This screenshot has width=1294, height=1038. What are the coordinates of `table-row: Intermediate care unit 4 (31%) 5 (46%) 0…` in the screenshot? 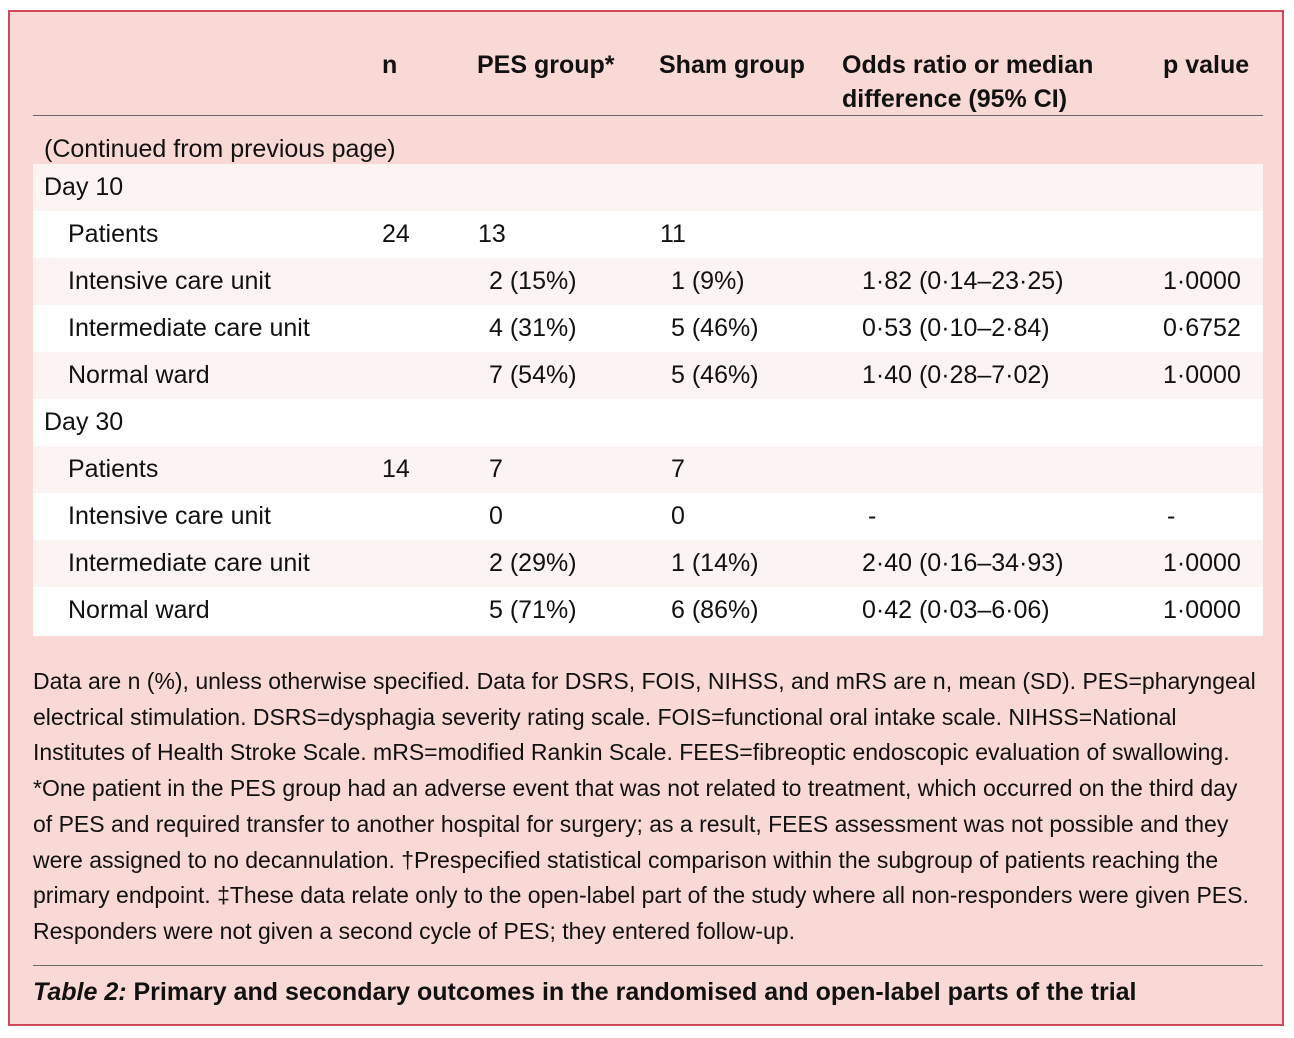 It's located at (648, 328).